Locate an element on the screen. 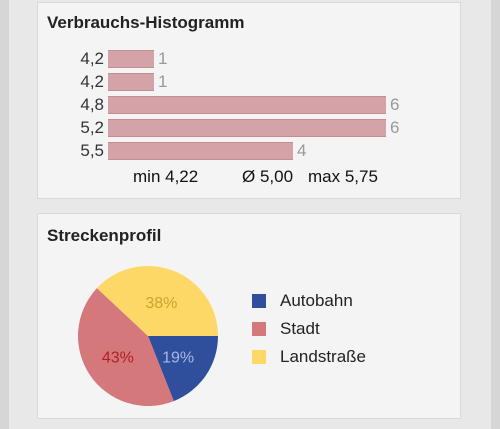  histogram-bar-count: 4 is located at coordinates (302, 150).